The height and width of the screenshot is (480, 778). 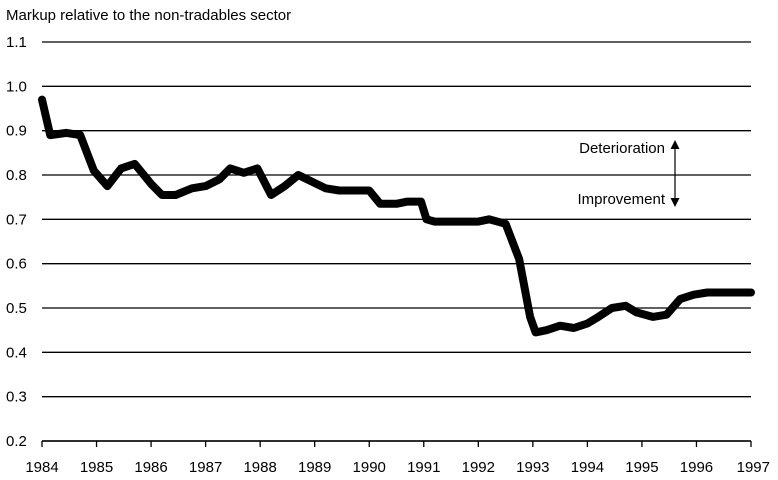 I want to click on x-tick-label: 1990, so click(x=369, y=467).